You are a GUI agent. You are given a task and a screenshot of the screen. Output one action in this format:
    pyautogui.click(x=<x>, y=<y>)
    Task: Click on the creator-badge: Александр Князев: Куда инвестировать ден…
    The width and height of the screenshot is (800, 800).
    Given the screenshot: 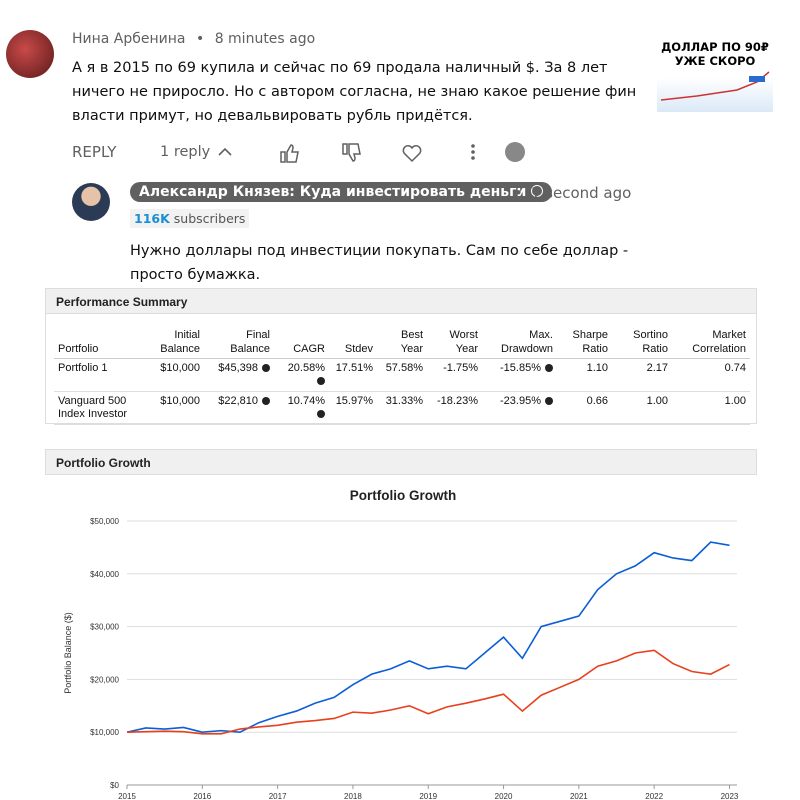 What is the action you would take?
    pyautogui.click(x=341, y=192)
    